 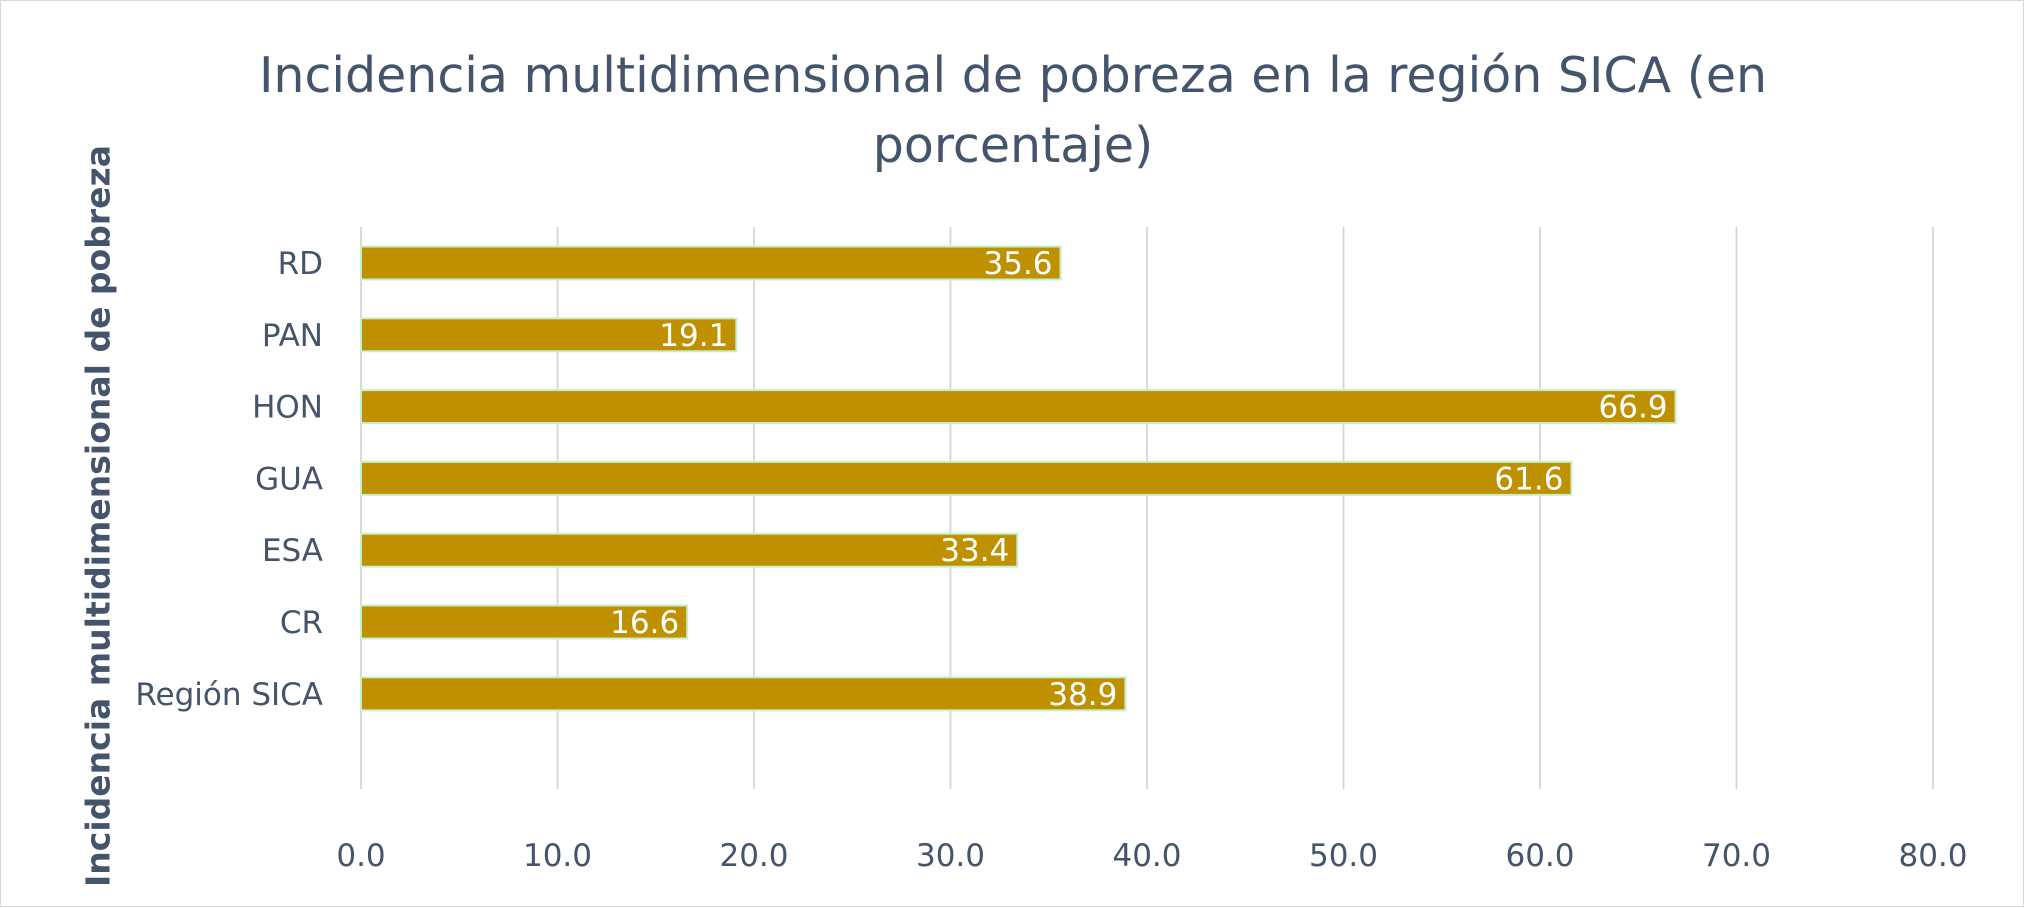 What do you see at coordinates (360, 856) in the screenshot?
I see `x-tick-label: 0.0` at bounding box center [360, 856].